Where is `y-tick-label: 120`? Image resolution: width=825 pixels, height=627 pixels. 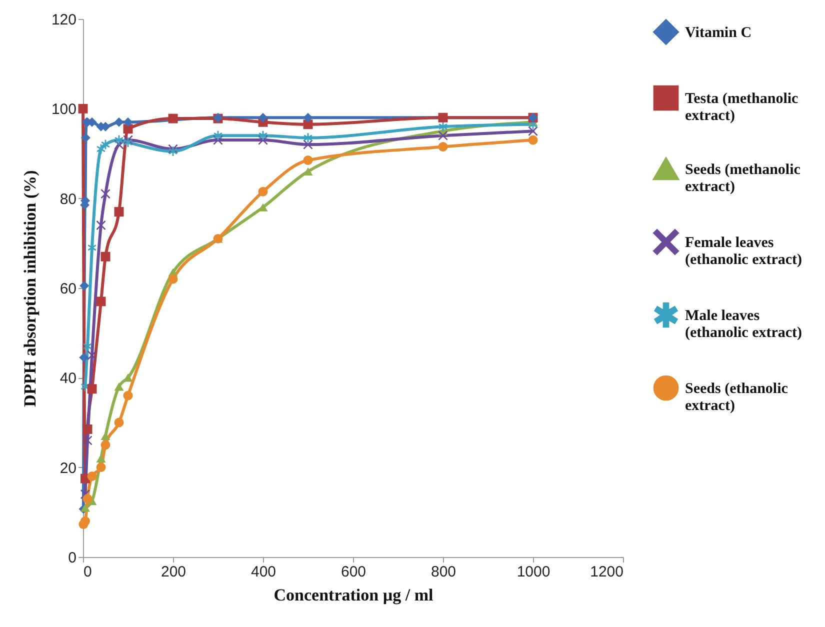 y-tick-label: 120 is located at coordinates (63, 20).